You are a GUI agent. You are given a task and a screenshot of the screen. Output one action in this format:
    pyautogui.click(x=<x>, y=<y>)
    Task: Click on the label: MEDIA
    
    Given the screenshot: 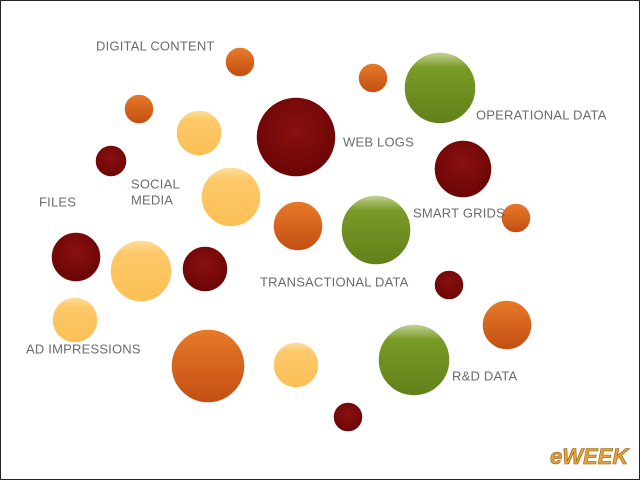 What is the action you would take?
    pyautogui.click(x=152, y=199)
    